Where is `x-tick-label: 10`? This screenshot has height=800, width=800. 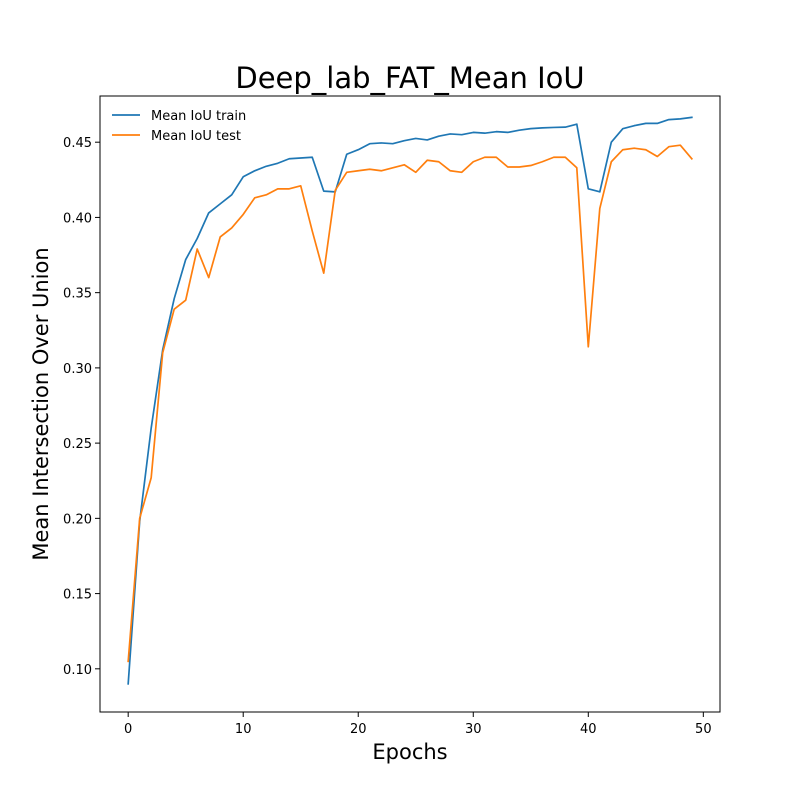
x-tick-label: 10 is located at coordinates (243, 729).